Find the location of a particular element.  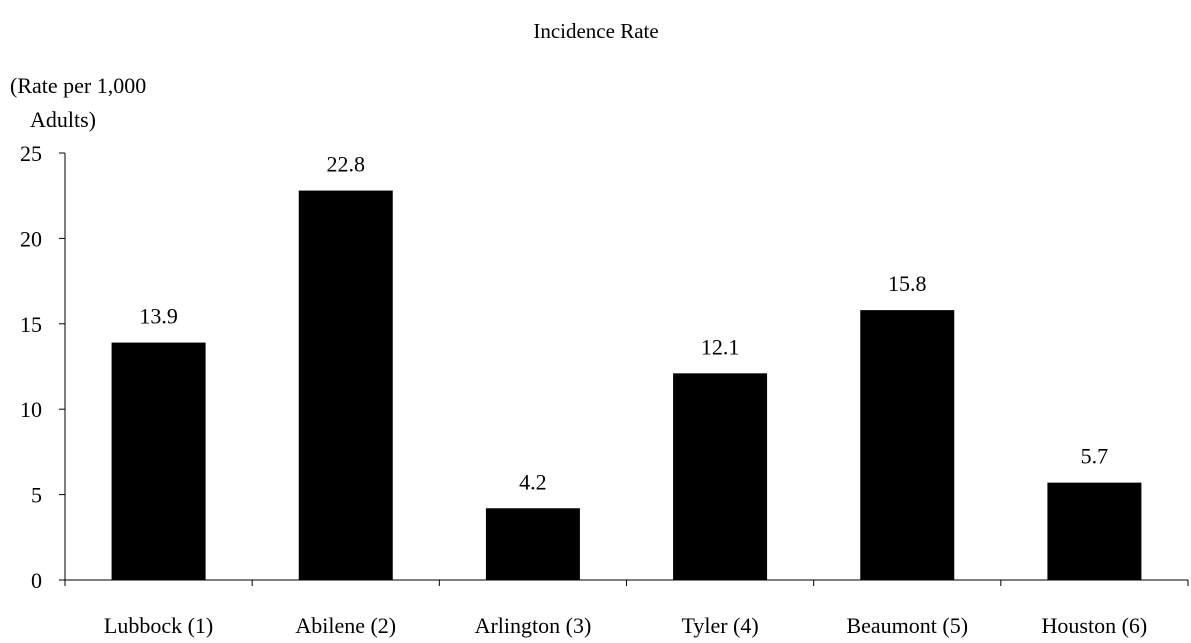

x-category-label: Tyler (4) is located at coordinates (719, 625).